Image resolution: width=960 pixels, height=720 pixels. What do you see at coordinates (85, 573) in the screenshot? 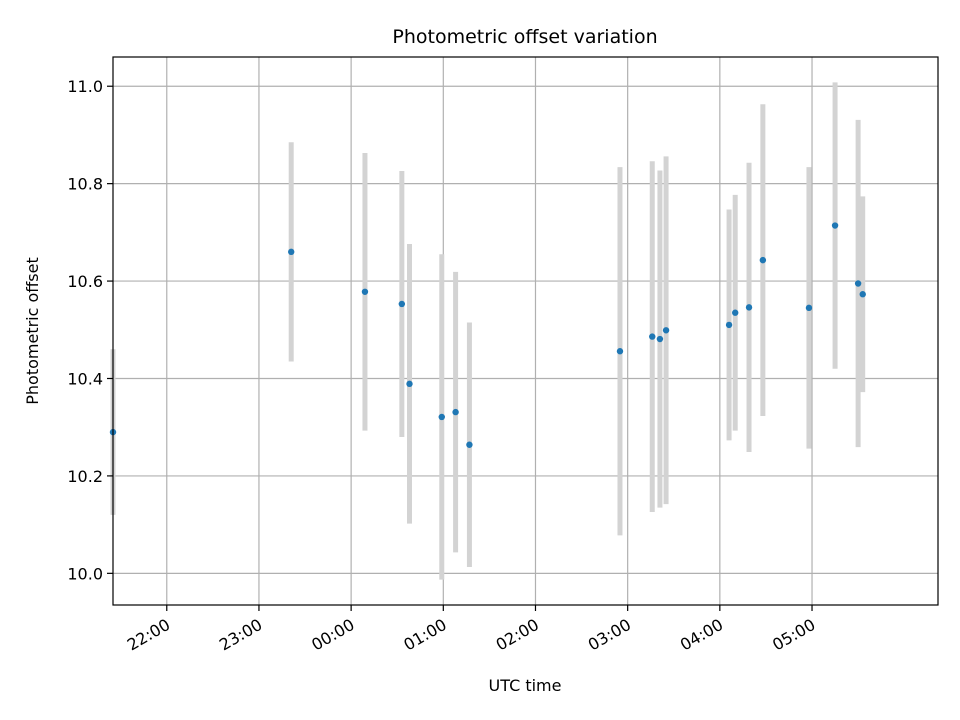
I see `y-tick-label: 10.0` at bounding box center [85, 573].